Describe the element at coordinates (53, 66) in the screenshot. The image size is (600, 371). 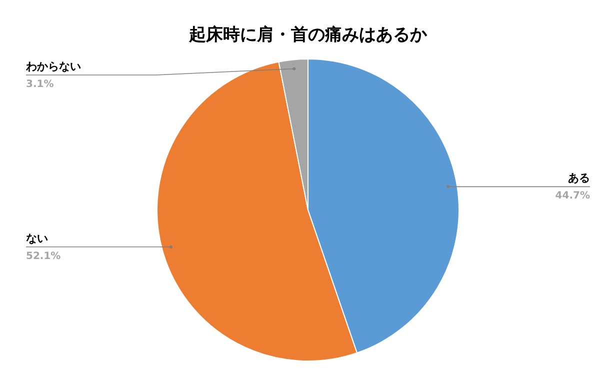
I see `slice-label: わからない` at that location.